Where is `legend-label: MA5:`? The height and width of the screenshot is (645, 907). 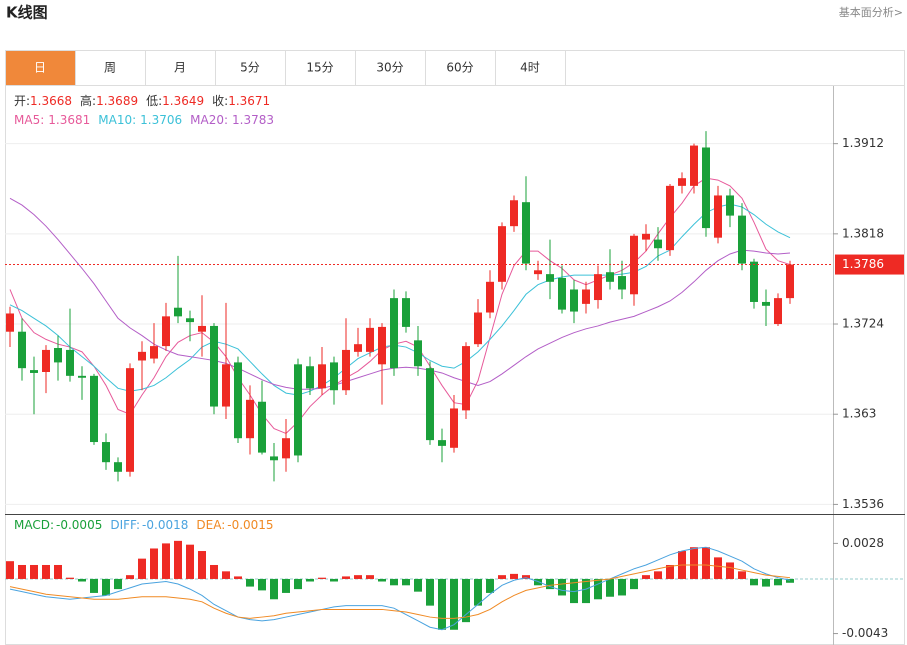
legend-label: MA5: is located at coordinates (29, 120).